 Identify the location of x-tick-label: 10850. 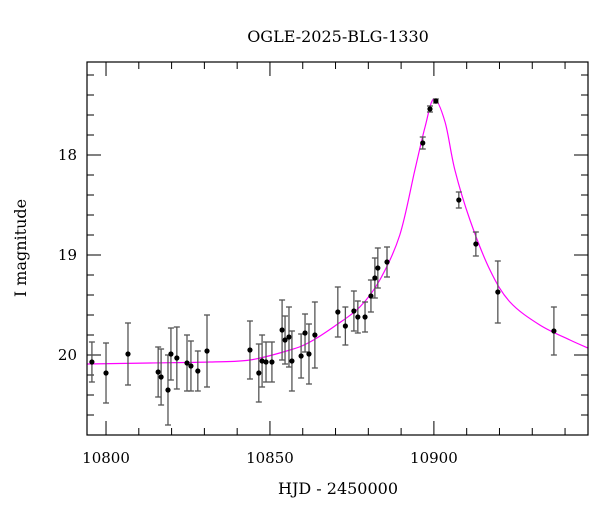
(270, 458).